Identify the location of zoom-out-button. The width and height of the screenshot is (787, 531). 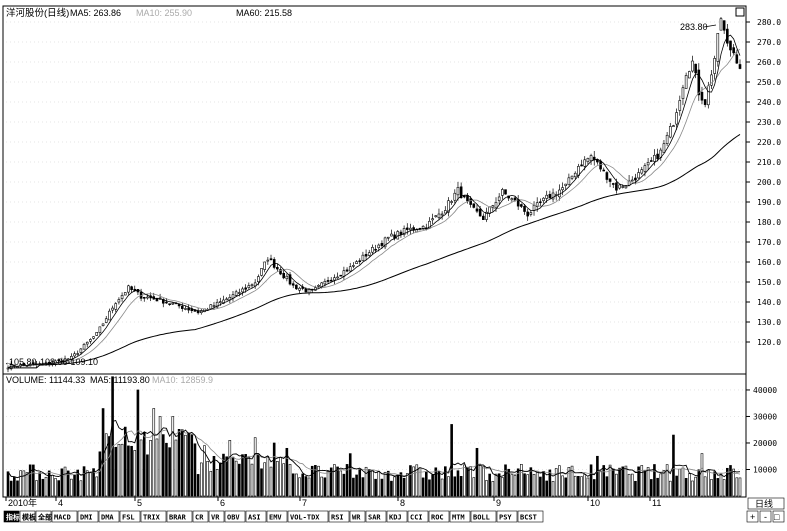
(765, 516).